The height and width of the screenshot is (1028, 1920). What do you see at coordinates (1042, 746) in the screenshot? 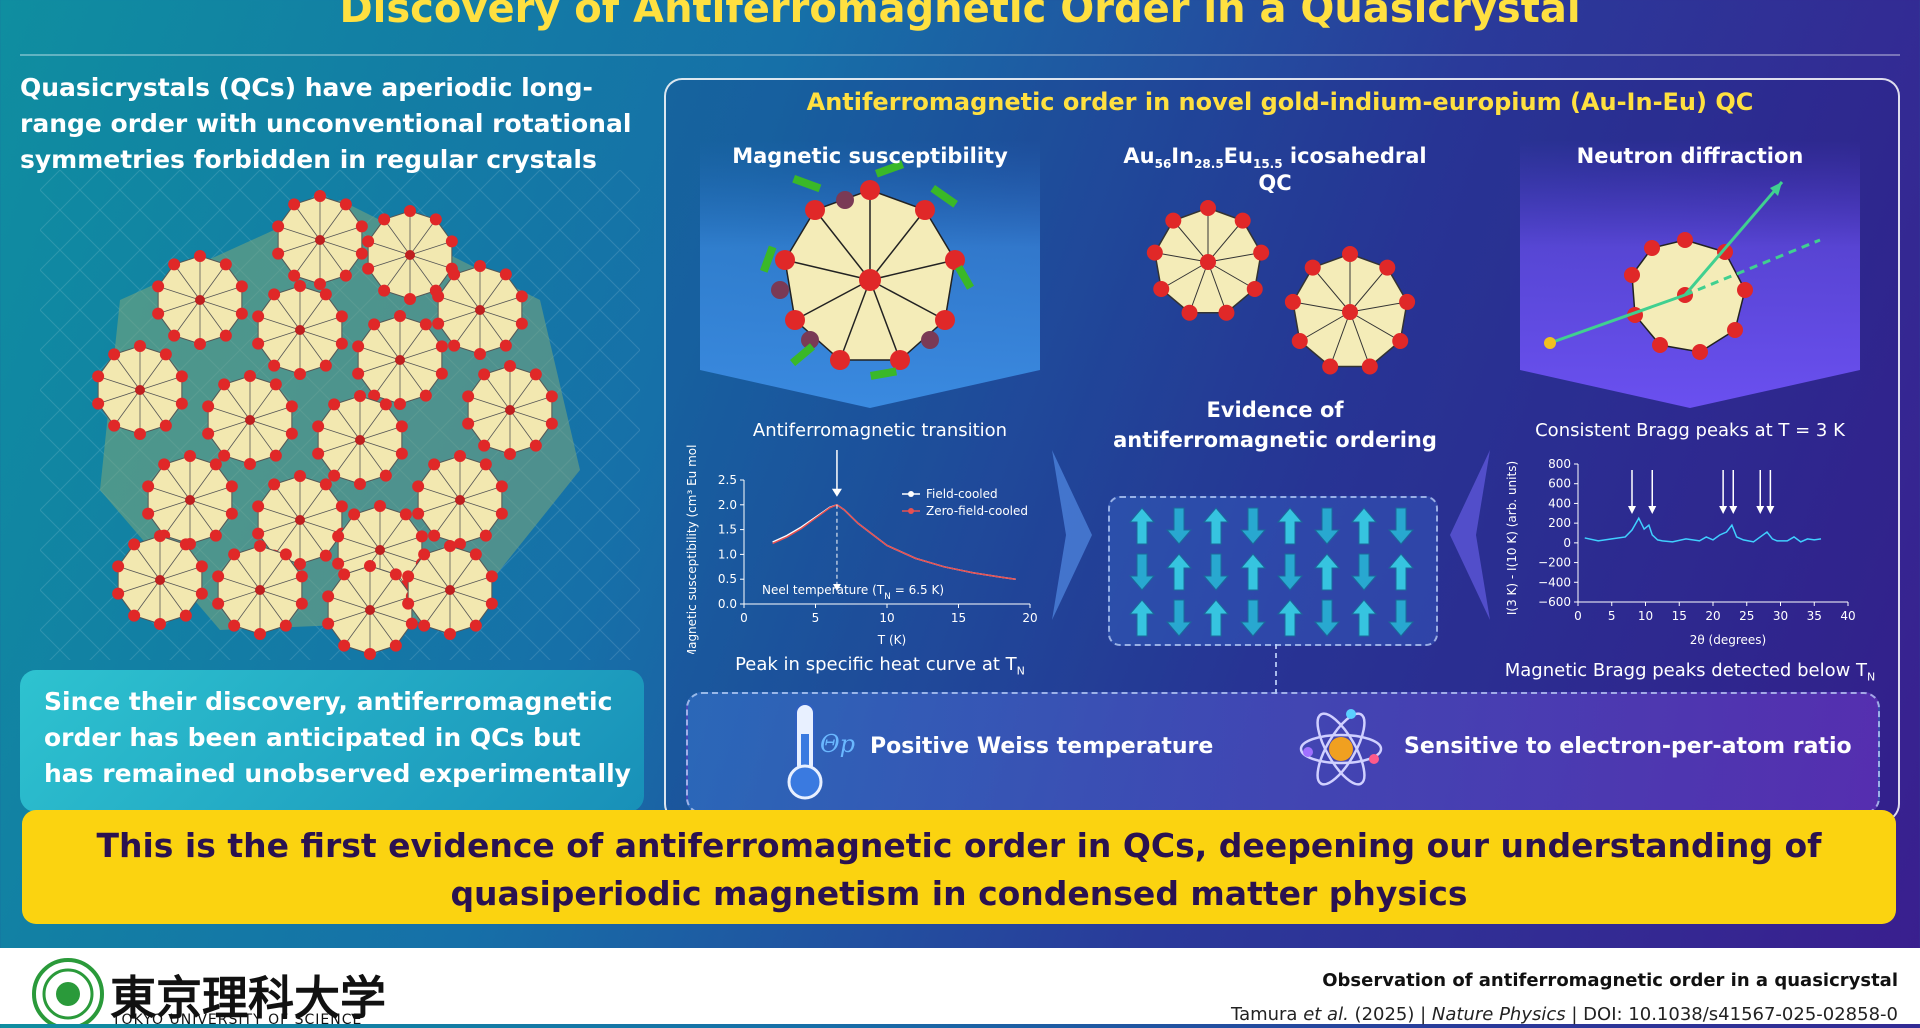
I see `weiss-text: Positive Weiss temperature` at bounding box center [1042, 746].